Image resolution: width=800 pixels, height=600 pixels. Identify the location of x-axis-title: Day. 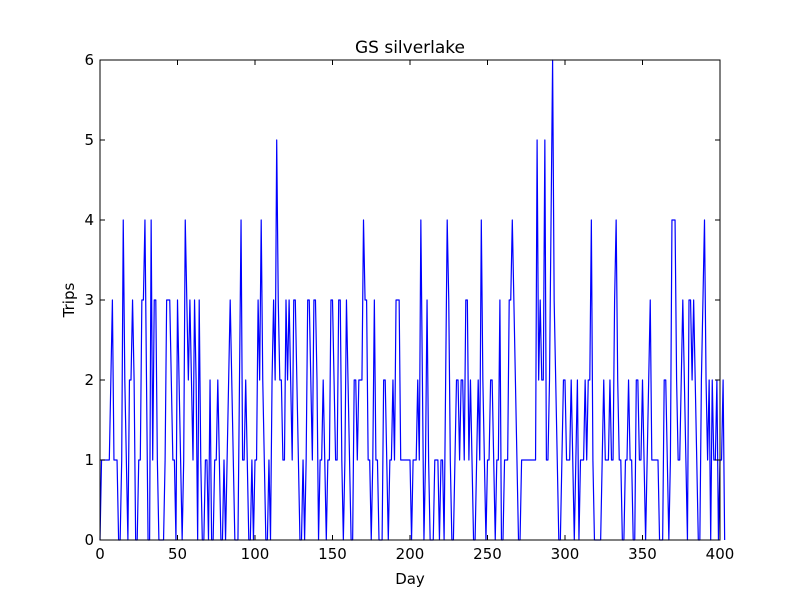
(410, 579).